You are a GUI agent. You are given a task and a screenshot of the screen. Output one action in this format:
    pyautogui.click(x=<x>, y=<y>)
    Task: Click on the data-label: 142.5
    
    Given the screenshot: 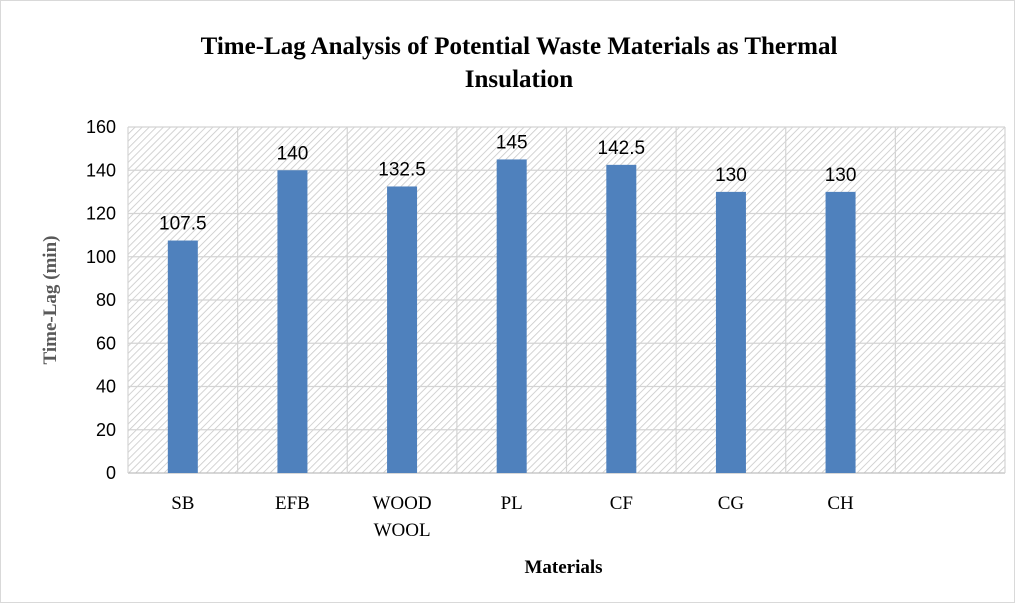 What is the action you would take?
    pyautogui.click(x=622, y=148)
    